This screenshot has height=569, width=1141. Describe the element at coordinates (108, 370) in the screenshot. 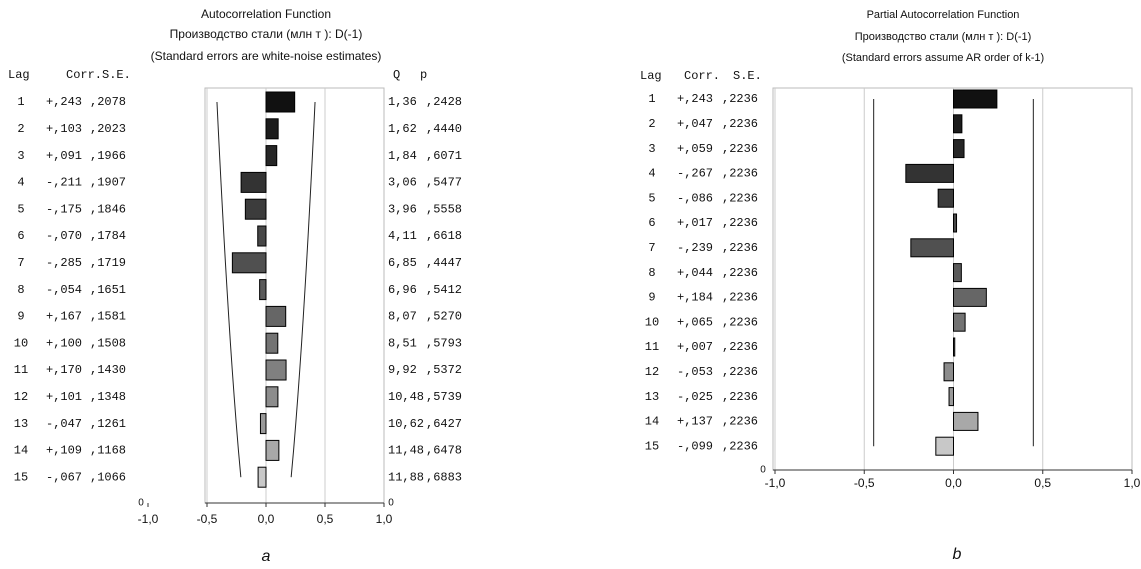

I see `se-label: ,1430` at that location.